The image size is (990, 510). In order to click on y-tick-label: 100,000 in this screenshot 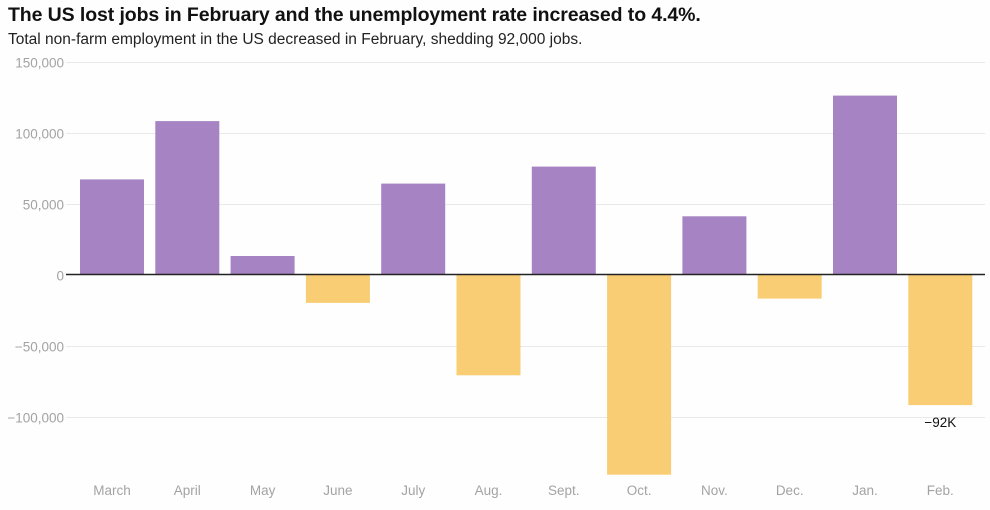, I will do `click(39, 134)`.